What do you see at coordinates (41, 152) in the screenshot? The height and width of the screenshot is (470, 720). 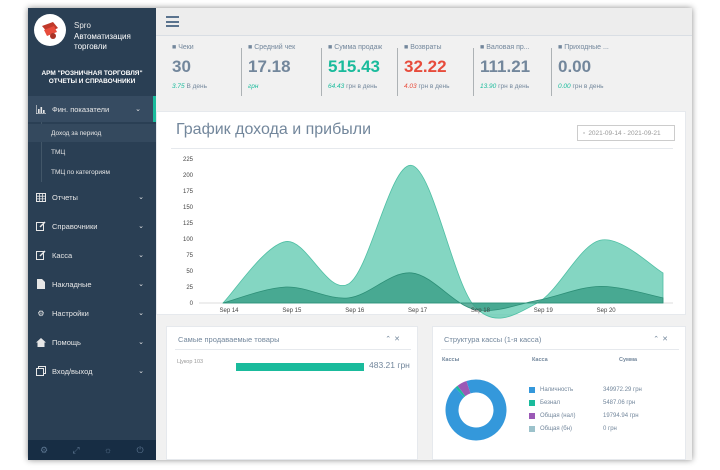 I see `submenu-line` at bounding box center [41, 152].